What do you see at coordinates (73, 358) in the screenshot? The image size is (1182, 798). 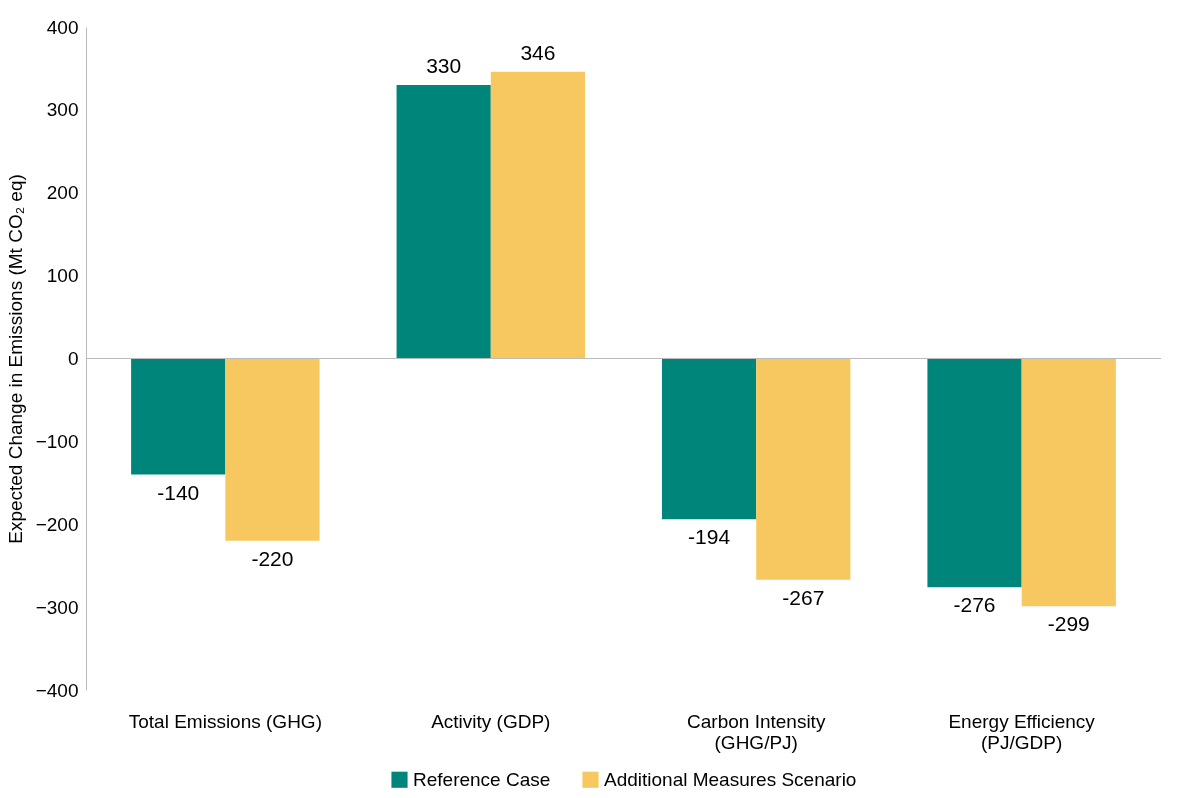 I see `y-tick-label: 0` at bounding box center [73, 358].